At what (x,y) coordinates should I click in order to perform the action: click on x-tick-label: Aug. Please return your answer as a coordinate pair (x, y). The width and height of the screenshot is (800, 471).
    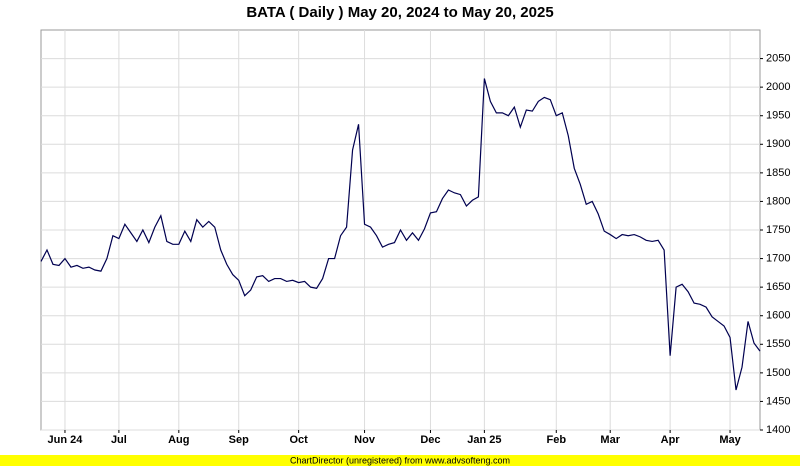
    Looking at the image, I should click on (178, 440).